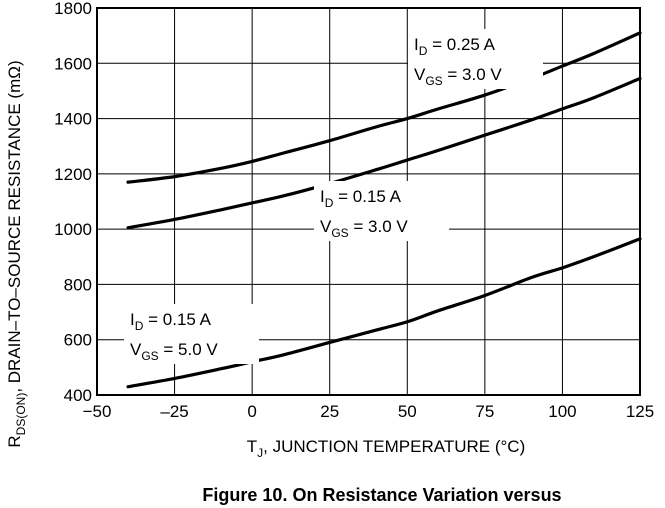 Image resolution: width=665 pixels, height=508 pixels. What do you see at coordinates (174, 411) in the screenshot?
I see `x-tick-label: –25` at bounding box center [174, 411].